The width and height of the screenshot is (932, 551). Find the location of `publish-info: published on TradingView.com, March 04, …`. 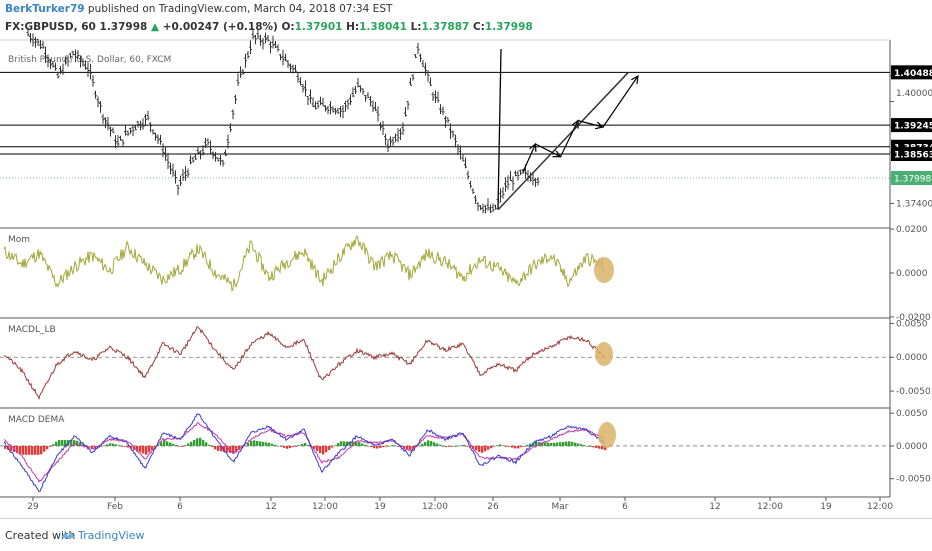

publish-info: published on TradingView.com, March 04, … is located at coordinates (240, 9).